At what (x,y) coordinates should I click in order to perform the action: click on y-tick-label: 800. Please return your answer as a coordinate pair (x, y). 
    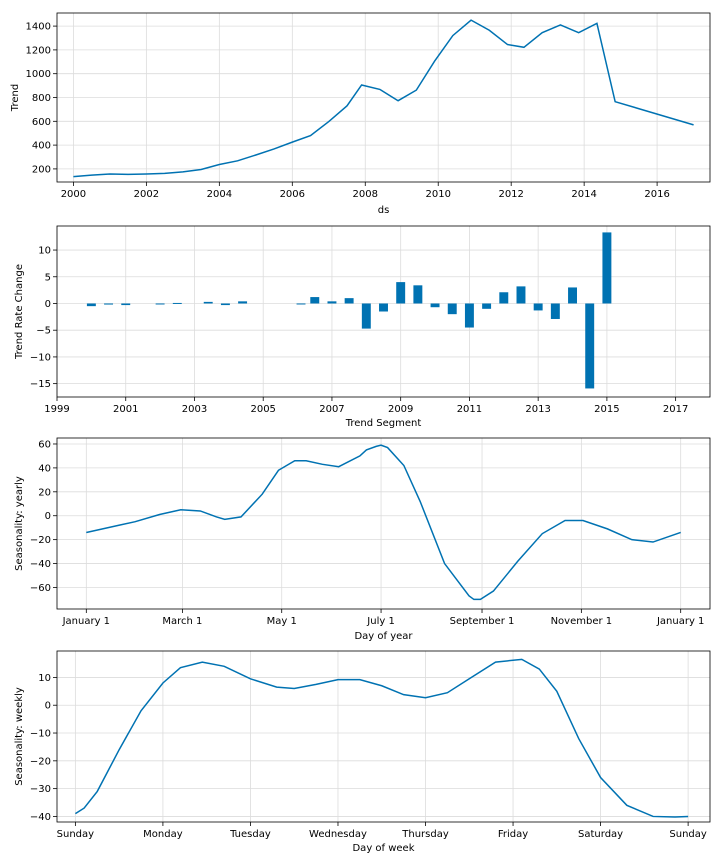
    Looking at the image, I should click on (41, 98).